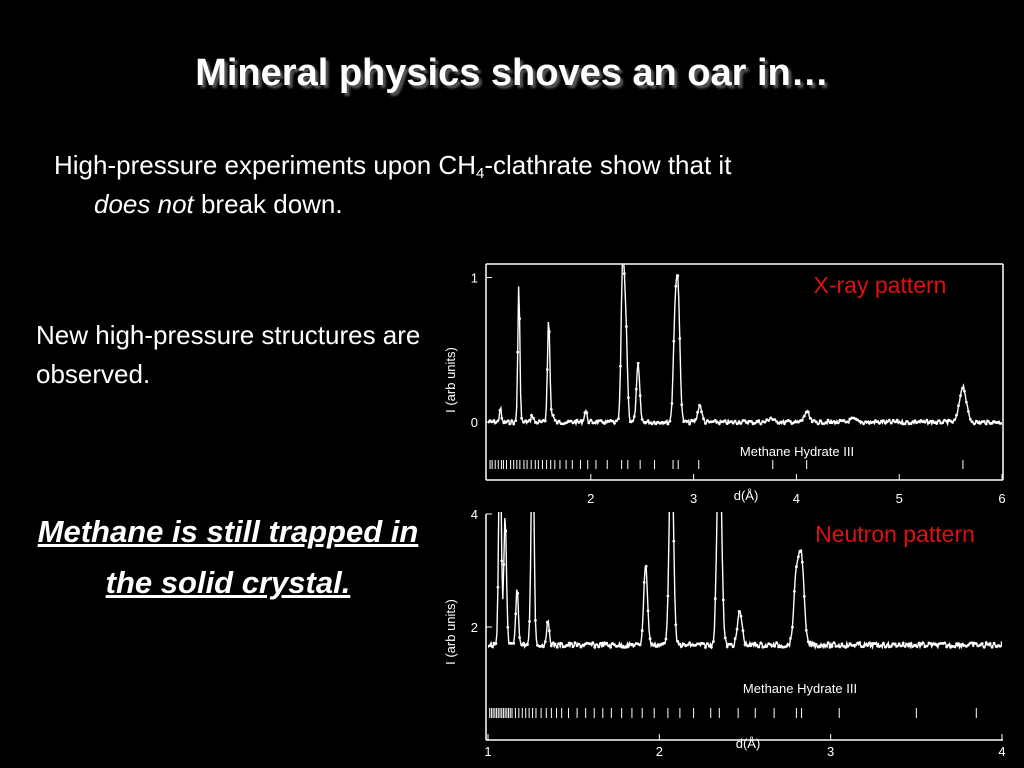  I want to click on bullet1-subscript: 4, so click(480, 173).